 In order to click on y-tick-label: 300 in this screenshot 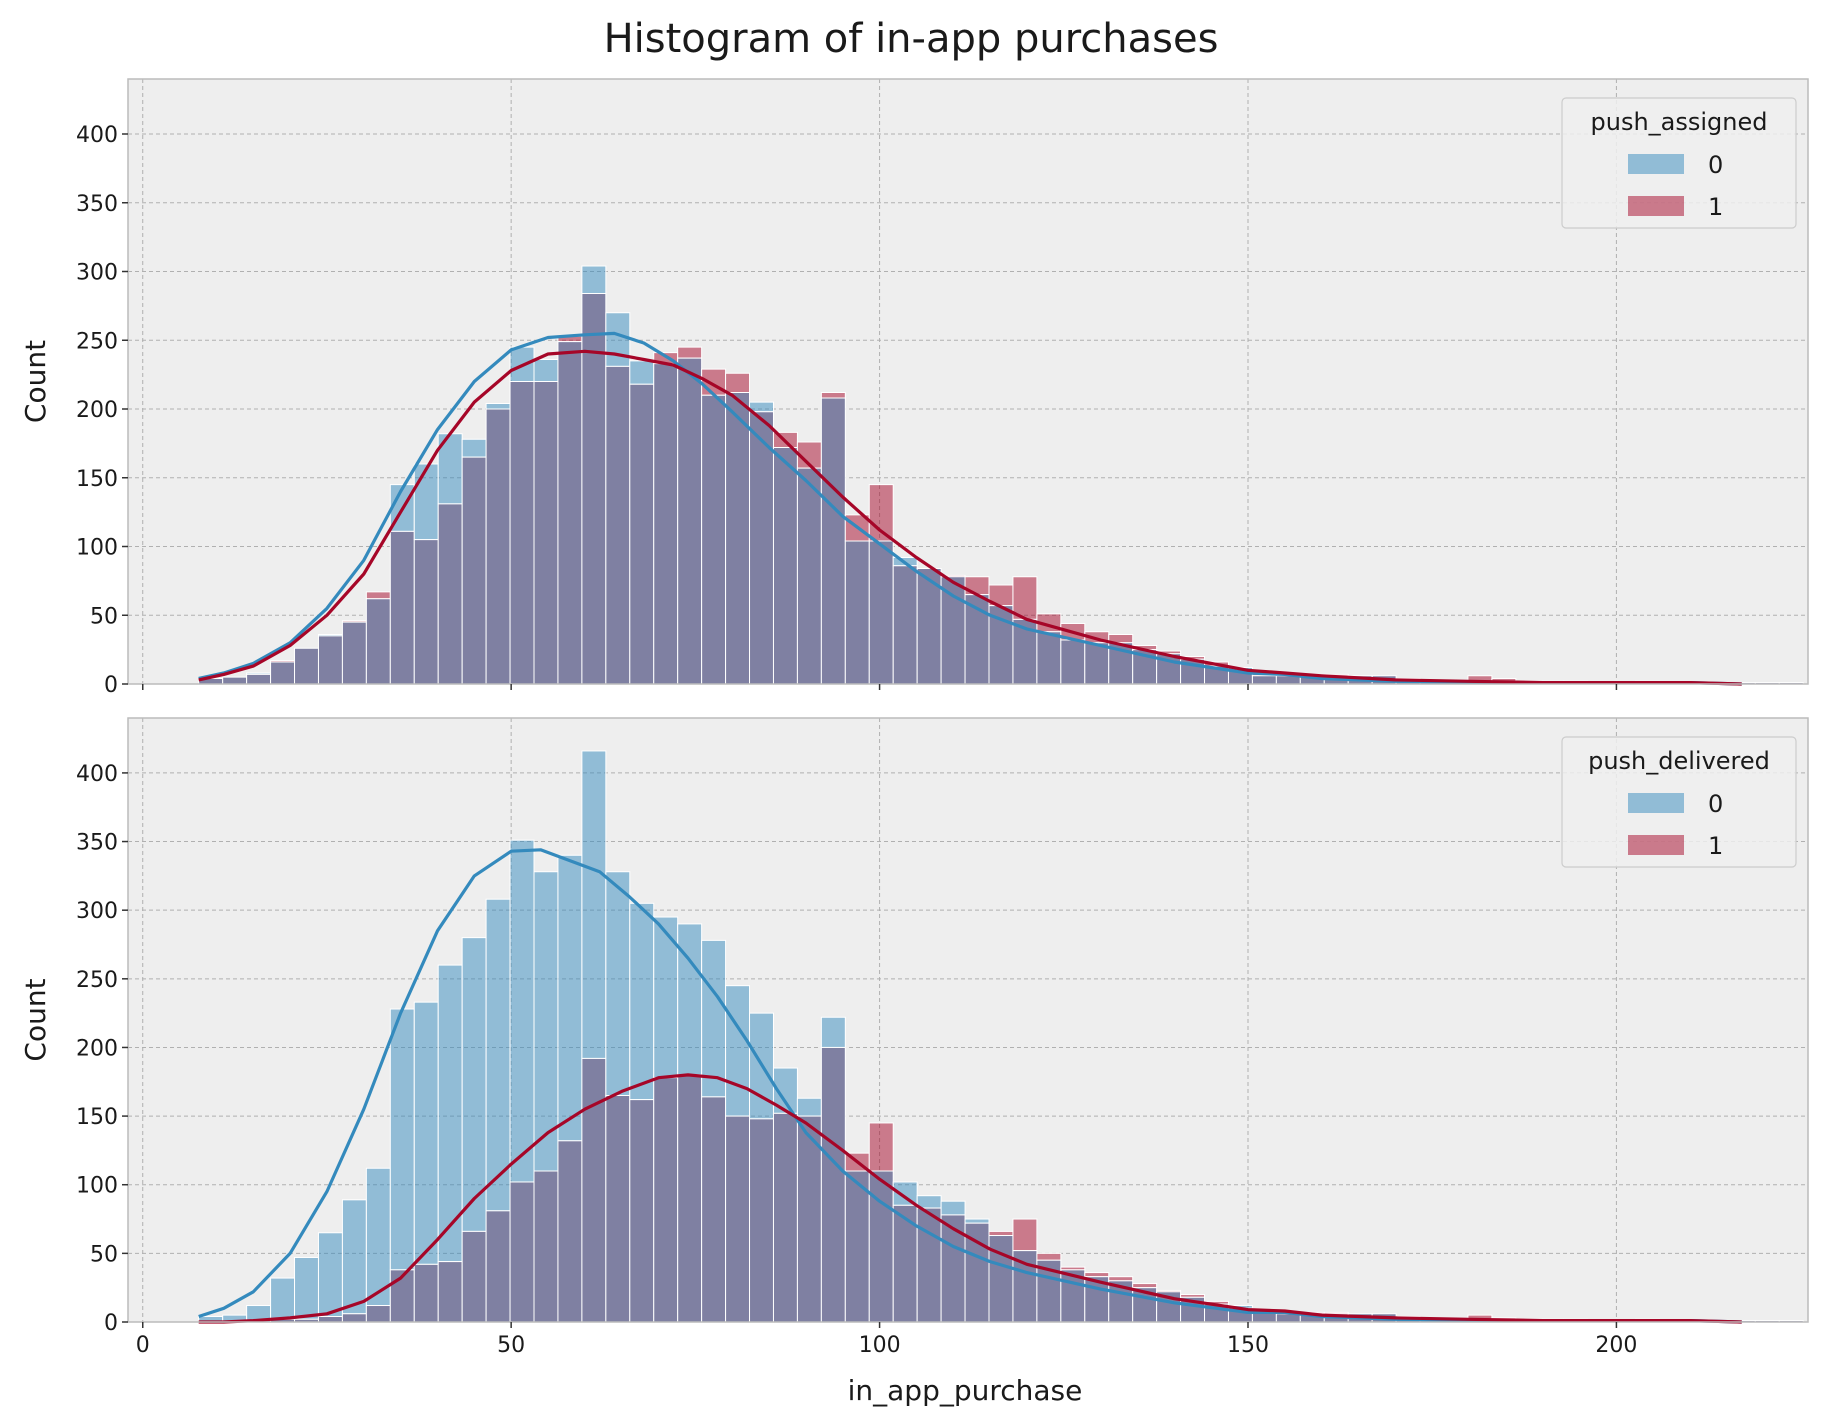, I will do `click(97, 273)`.